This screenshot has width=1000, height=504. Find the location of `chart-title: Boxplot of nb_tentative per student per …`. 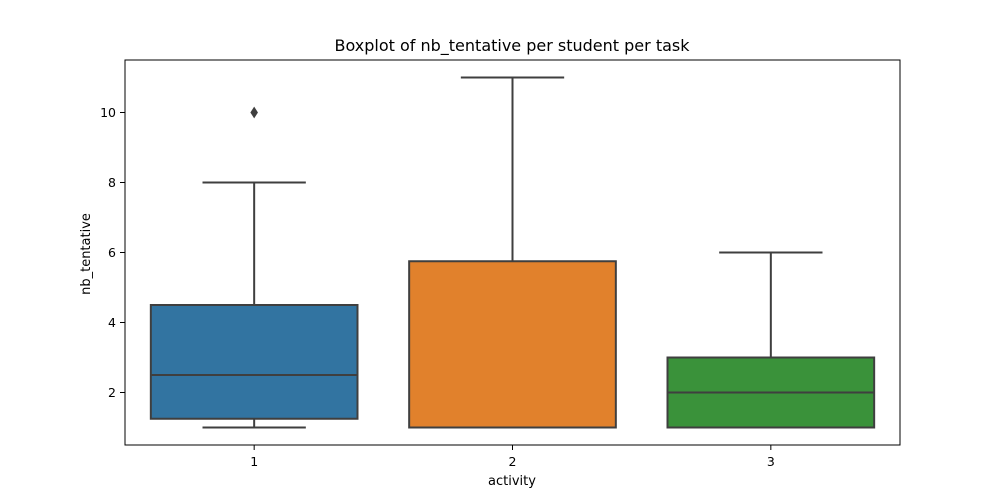

chart-title: Boxplot of nb_tentative per student per … is located at coordinates (512, 46).